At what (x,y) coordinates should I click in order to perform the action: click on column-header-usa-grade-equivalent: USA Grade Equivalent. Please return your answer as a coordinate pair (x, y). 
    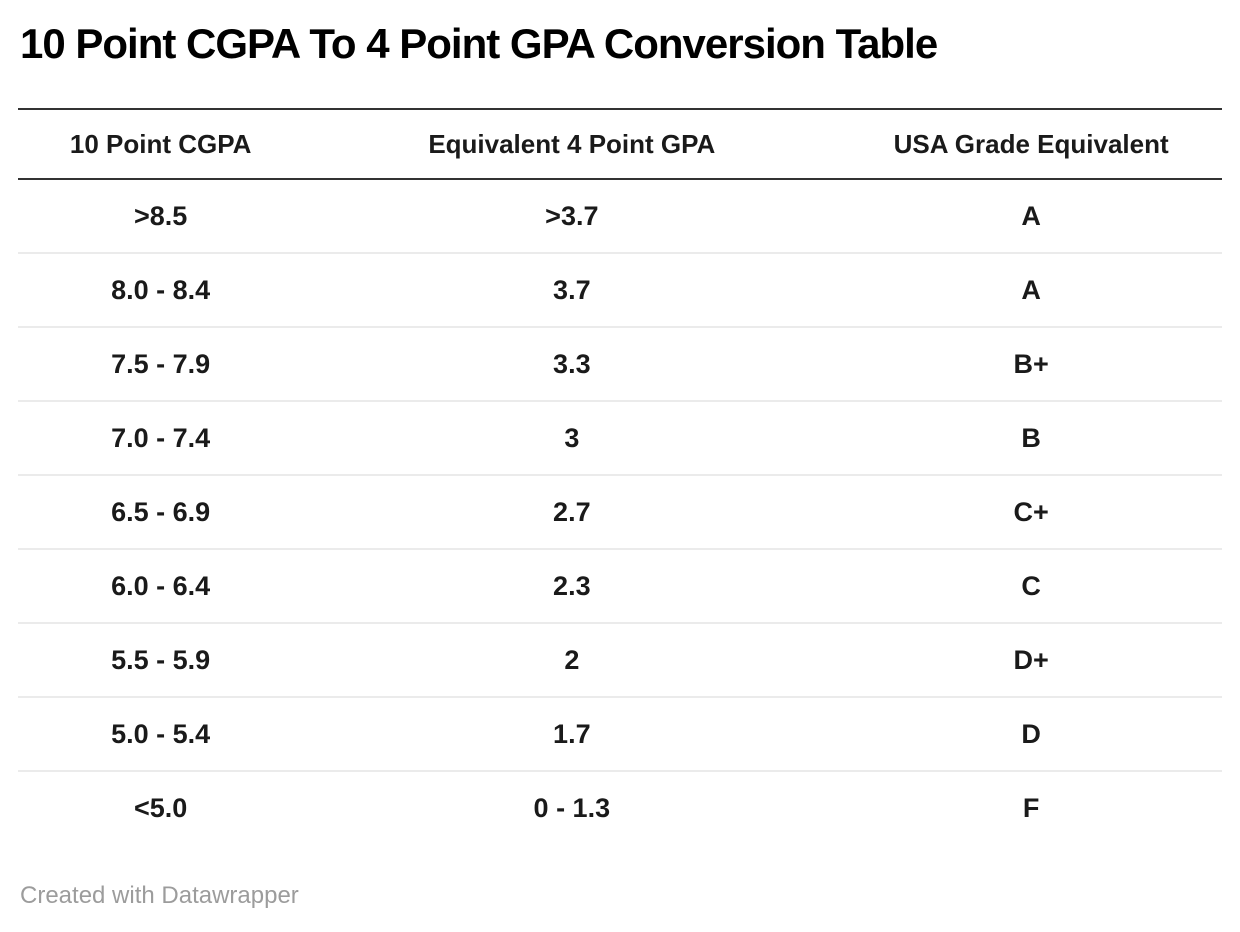
    Looking at the image, I should click on (1031, 143).